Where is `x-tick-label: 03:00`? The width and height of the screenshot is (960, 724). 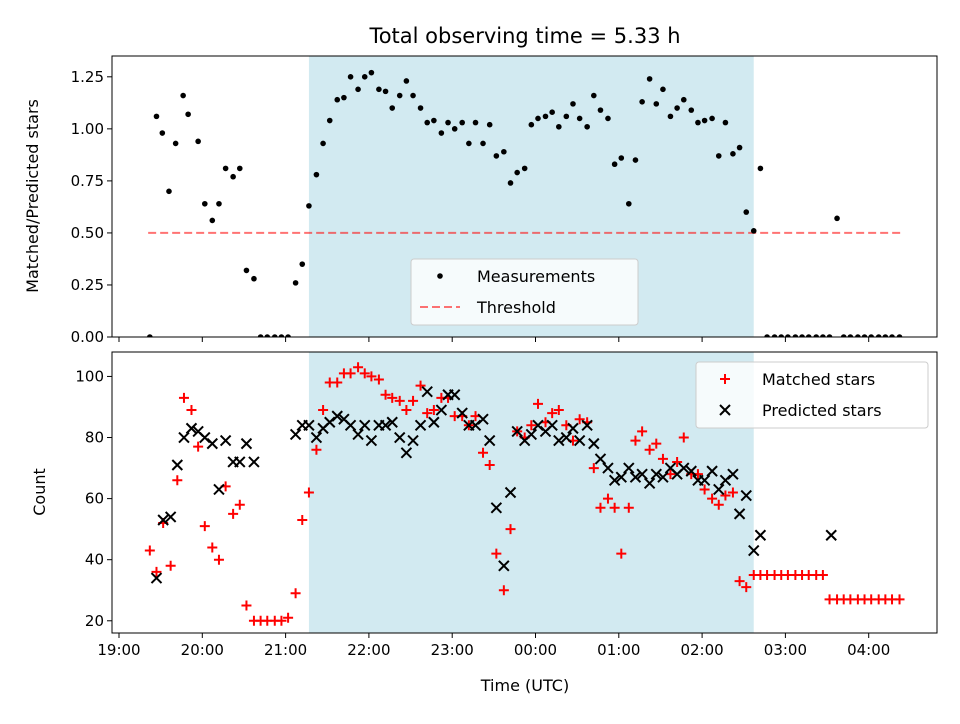
x-tick-label: 03:00 is located at coordinates (785, 650).